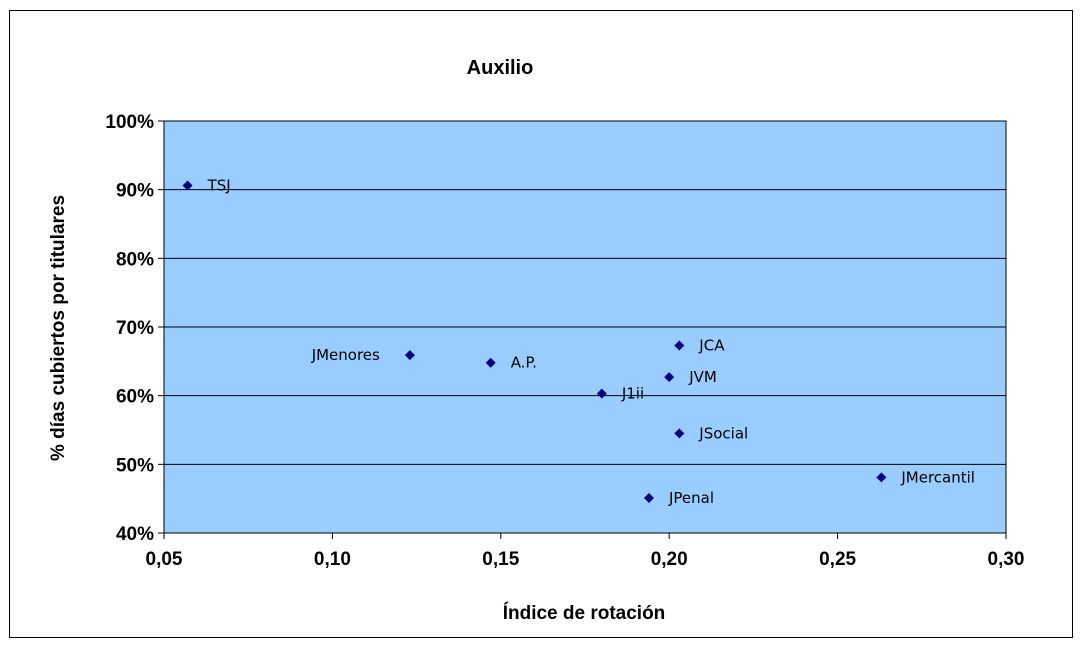 This screenshot has width=1084, height=648. Describe the element at coordinates (723, 433) in the screenshot. I see `data-point-label: JSocial` at that location.